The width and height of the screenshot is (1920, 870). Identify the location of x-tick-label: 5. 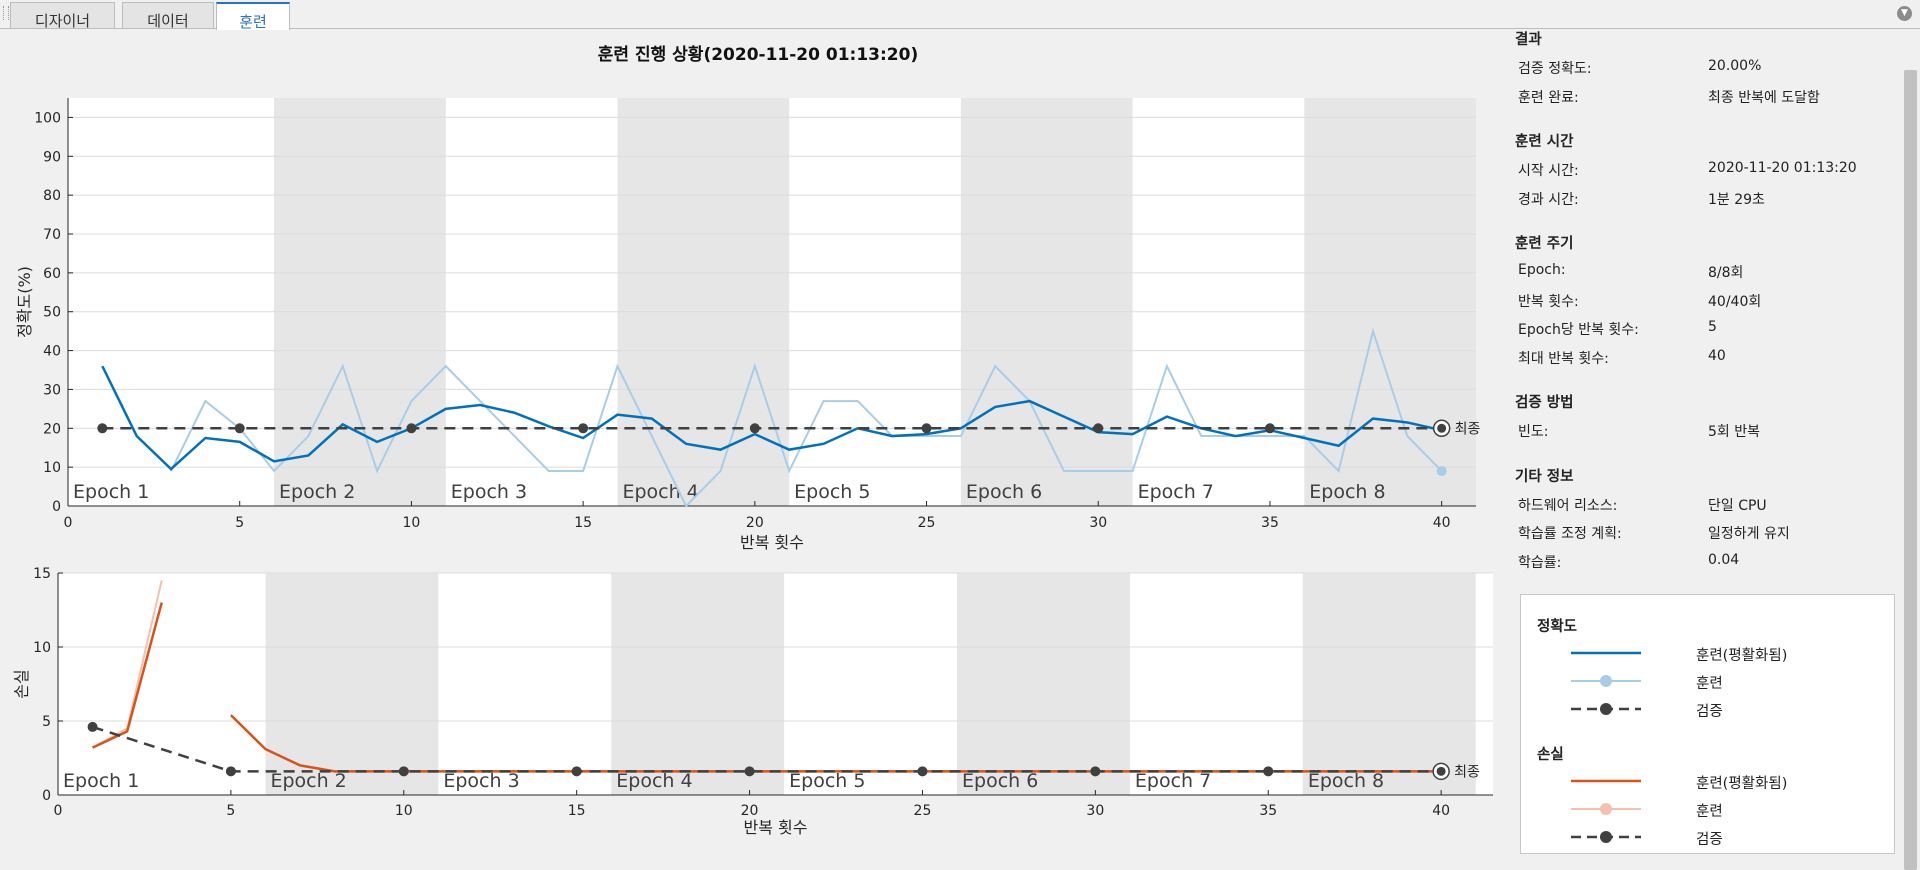
(230, 811).